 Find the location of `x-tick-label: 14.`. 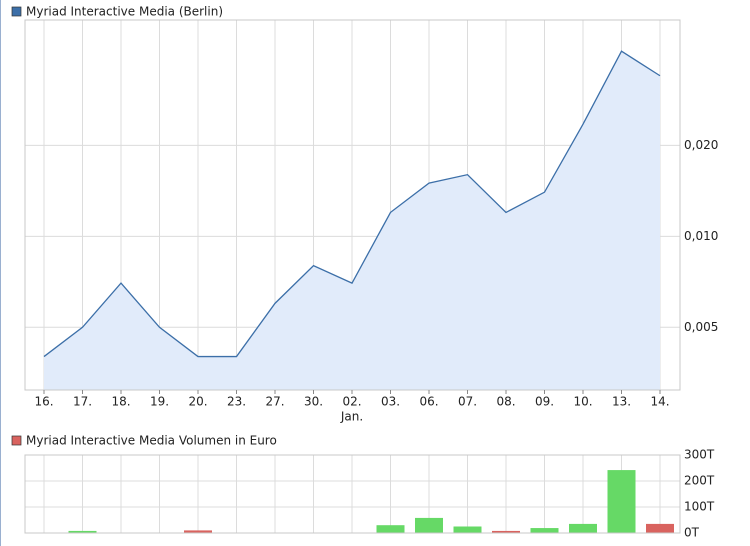

x-tick-label: 14. is located at coordinates (659, 402).